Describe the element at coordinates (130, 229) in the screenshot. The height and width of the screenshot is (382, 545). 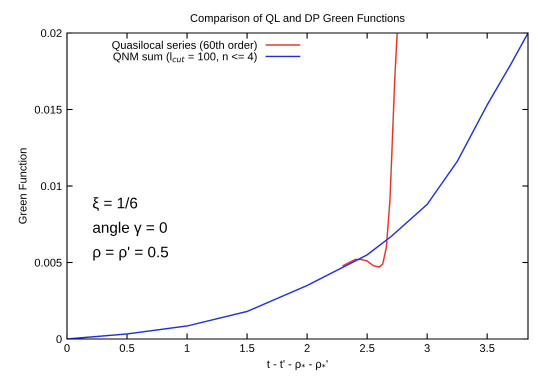
I see `annotation: angle γ = 0` at that location.